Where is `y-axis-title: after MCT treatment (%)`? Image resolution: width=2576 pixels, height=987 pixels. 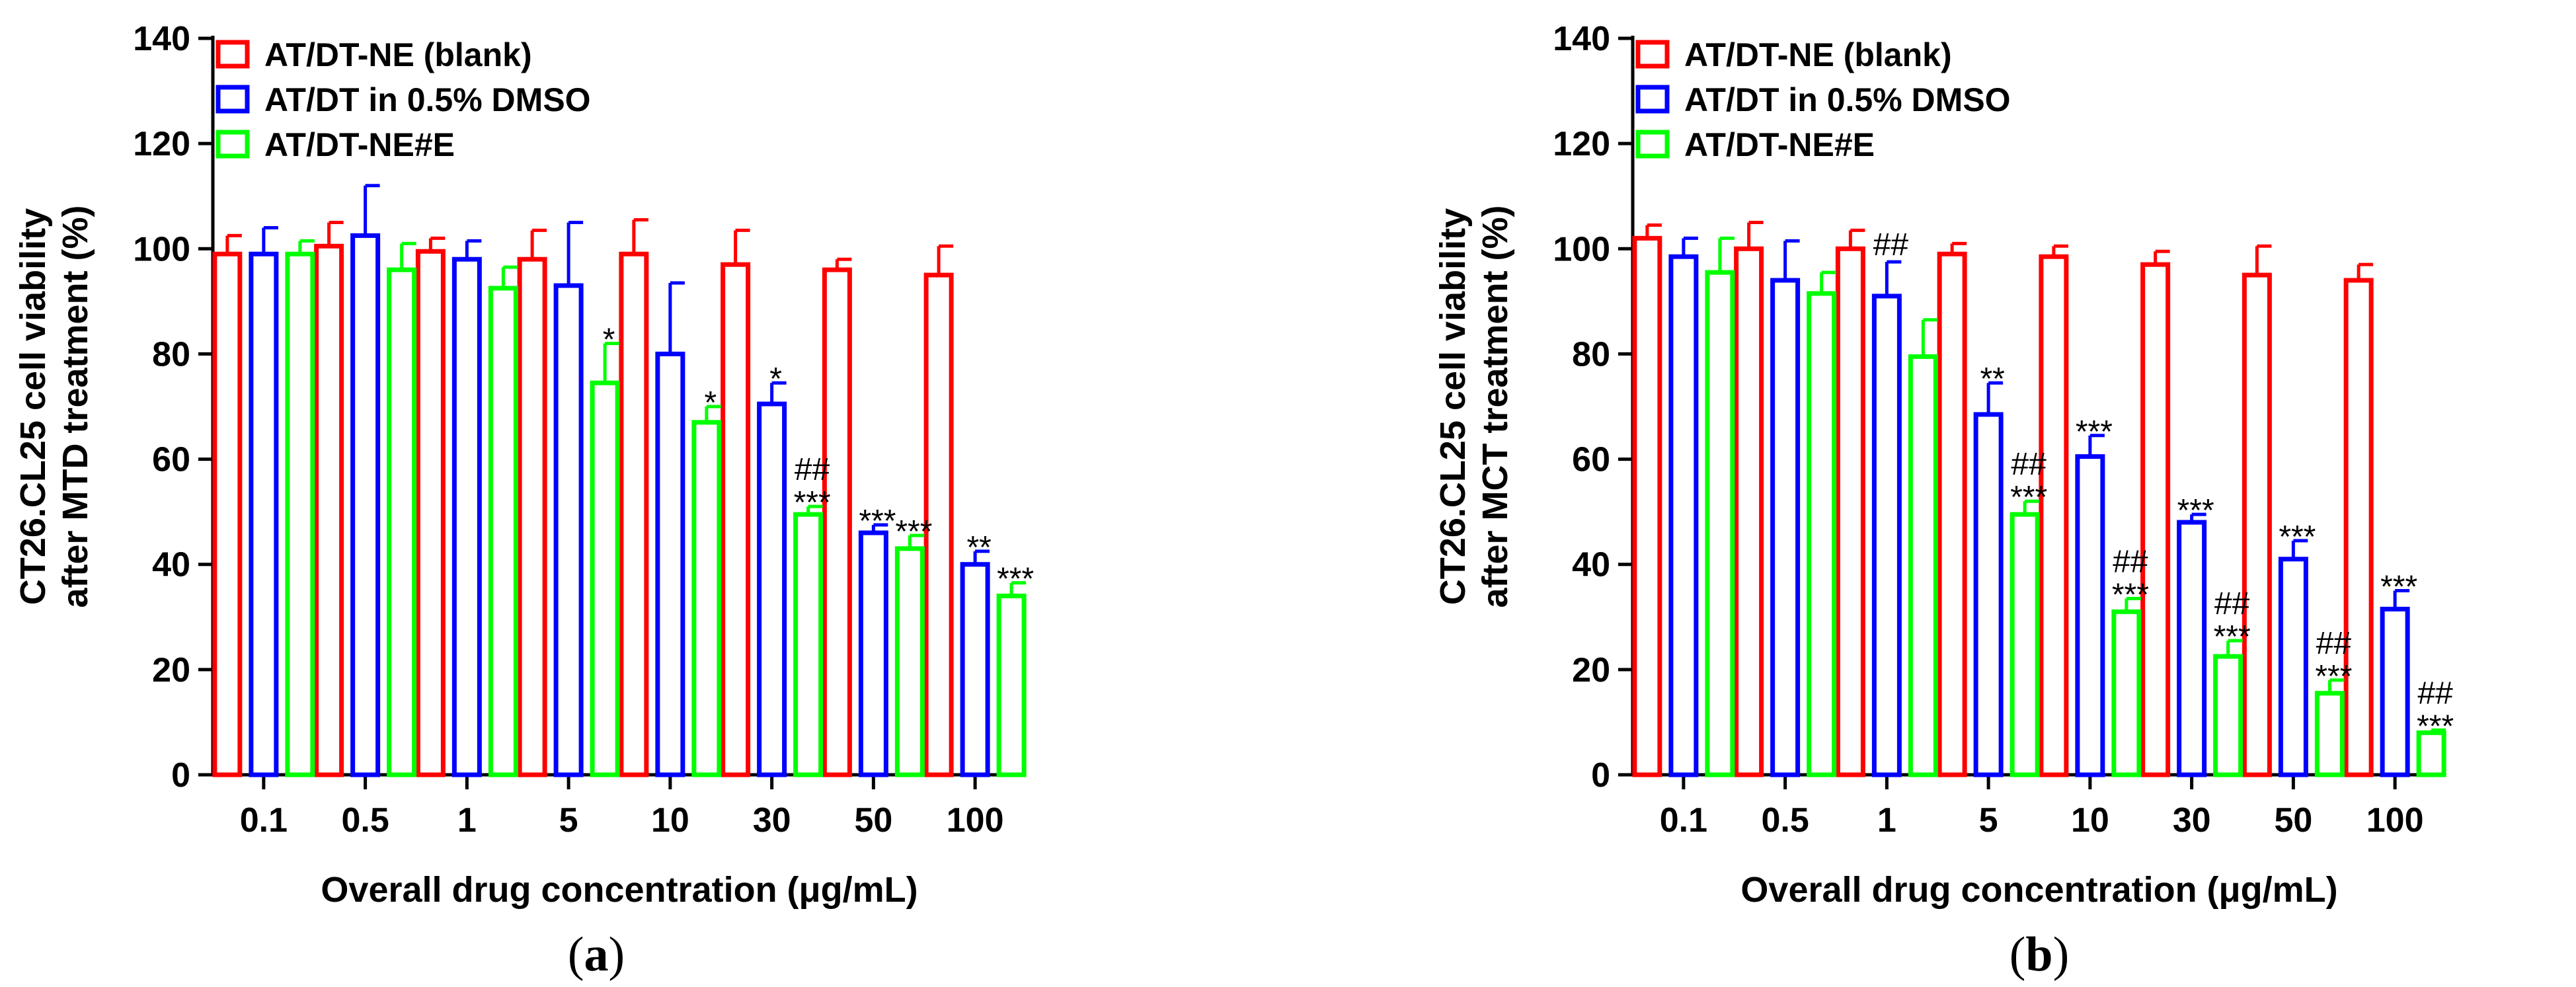
y-axis-title: after MCT treatment (%) is located at coordinates (1495, 406).